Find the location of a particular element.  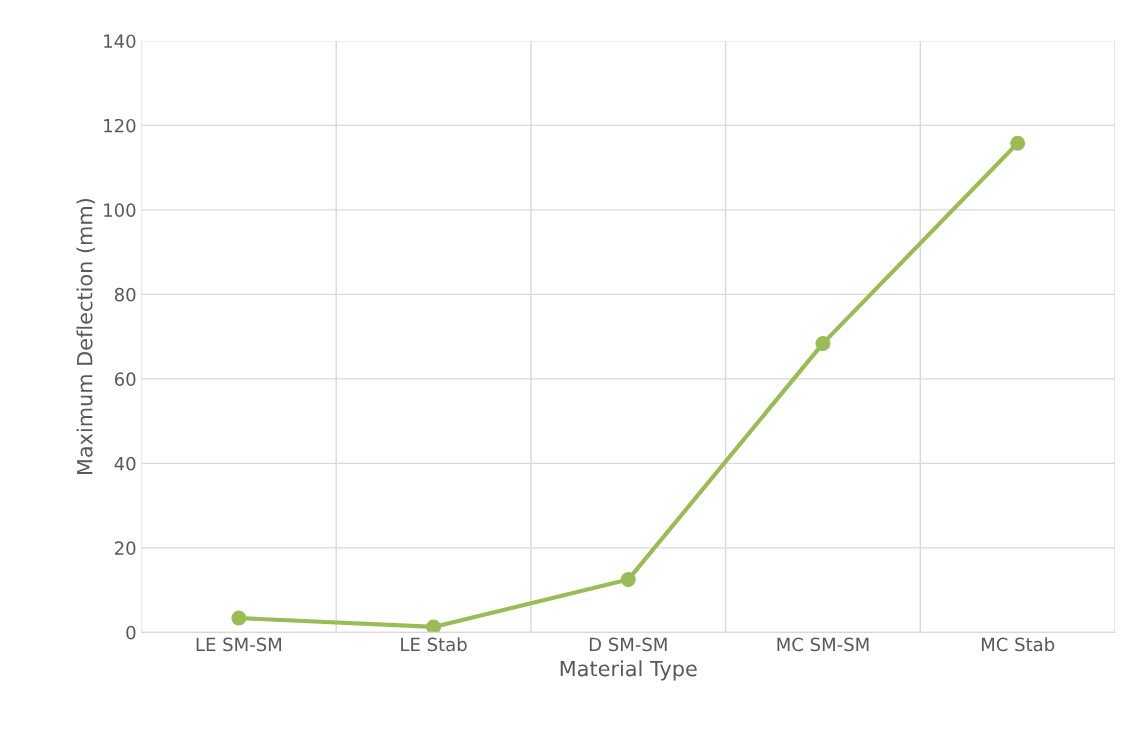

x-tick-label: MC Stab is located at coordinates (1018, 644).